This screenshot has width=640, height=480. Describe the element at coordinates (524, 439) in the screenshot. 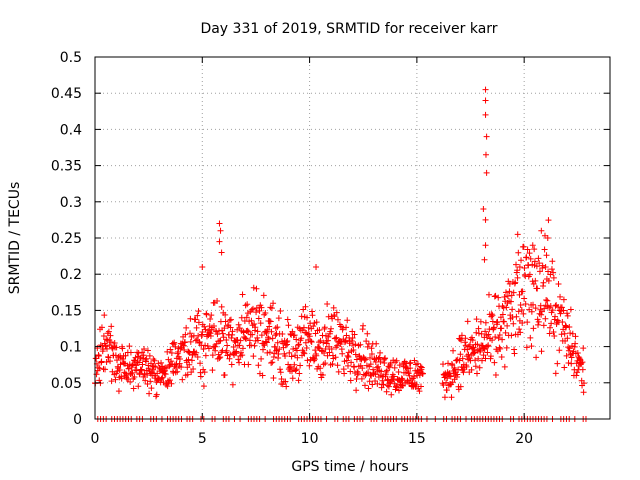

I see `x-tick-label: 20` at that location.